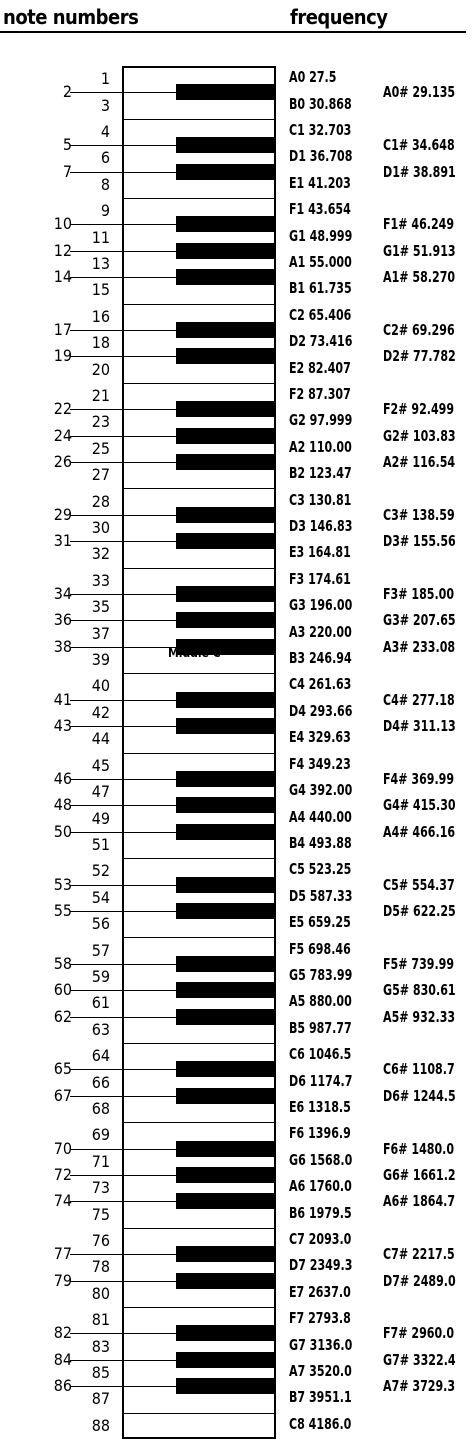 Image resolution: width=472 pixels, height=1440 pixels. Describe the element at coordinates (100, 633) in the screenshot. I see `white-key-number: 37` at that location.